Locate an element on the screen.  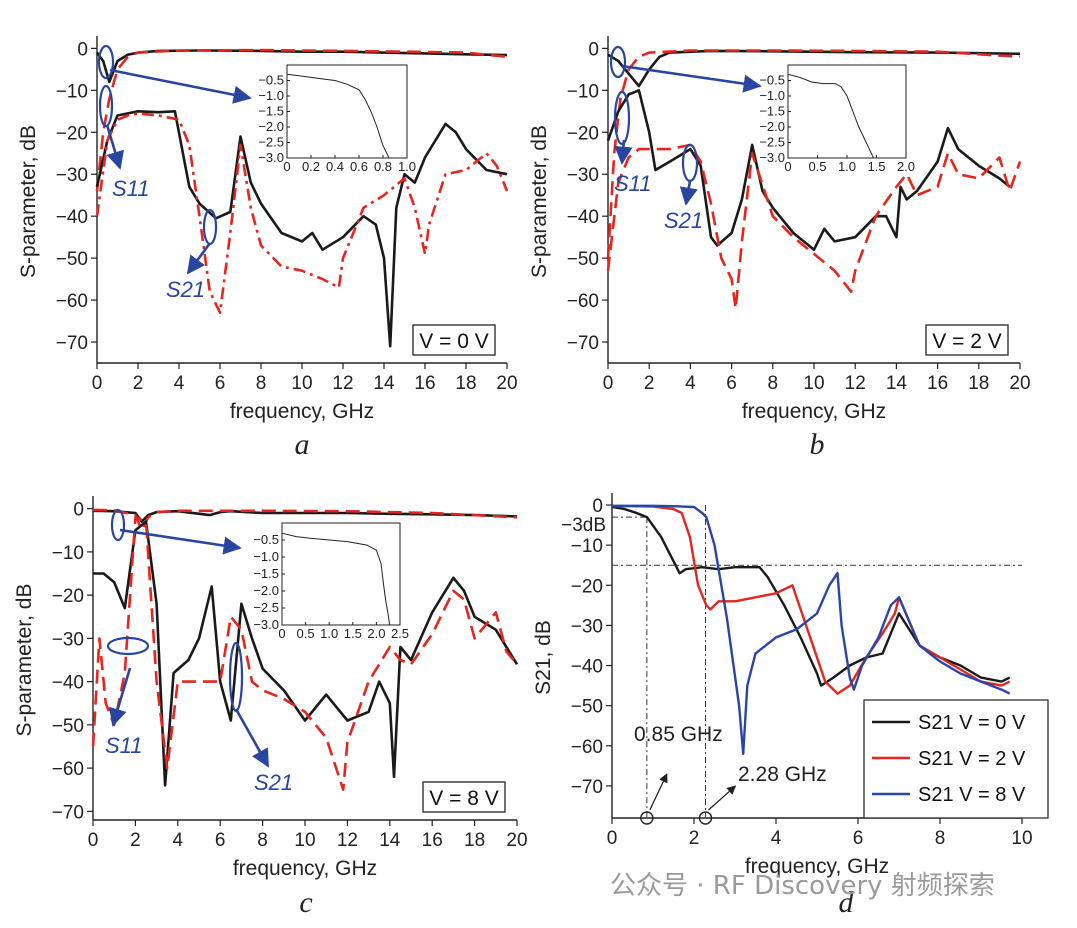
panel-letter: a is located at coordinates (302, 444).